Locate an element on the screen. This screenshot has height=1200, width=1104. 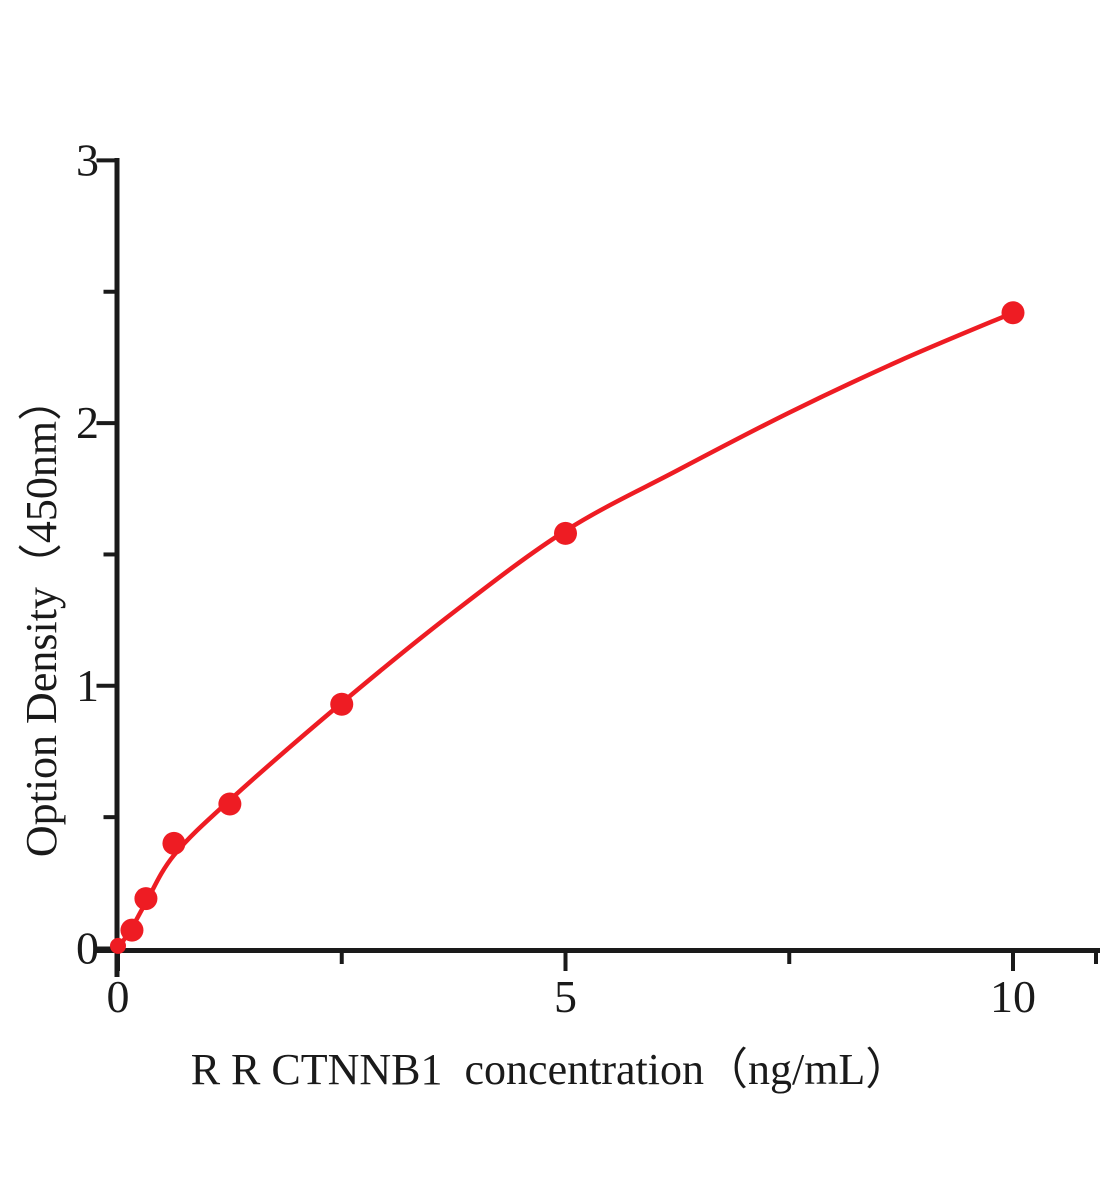
y-tick-label: 2 is located at coordinates (87, 422).